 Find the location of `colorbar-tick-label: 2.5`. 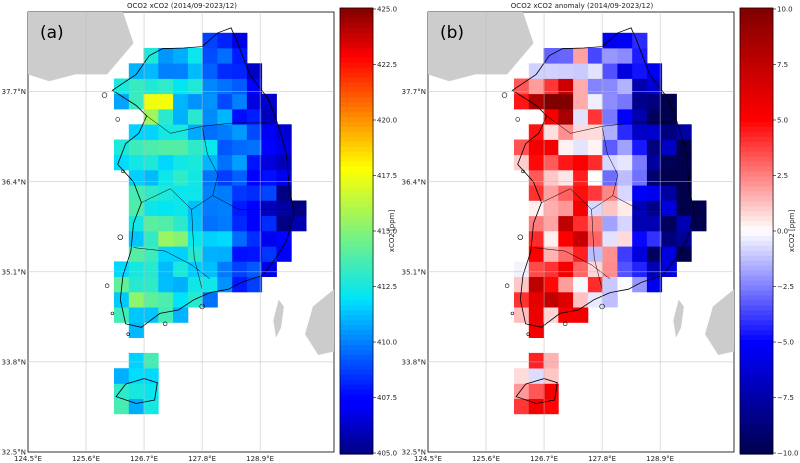

colorbar-tick-label: 2.5 is located at coordinates (782, 176).